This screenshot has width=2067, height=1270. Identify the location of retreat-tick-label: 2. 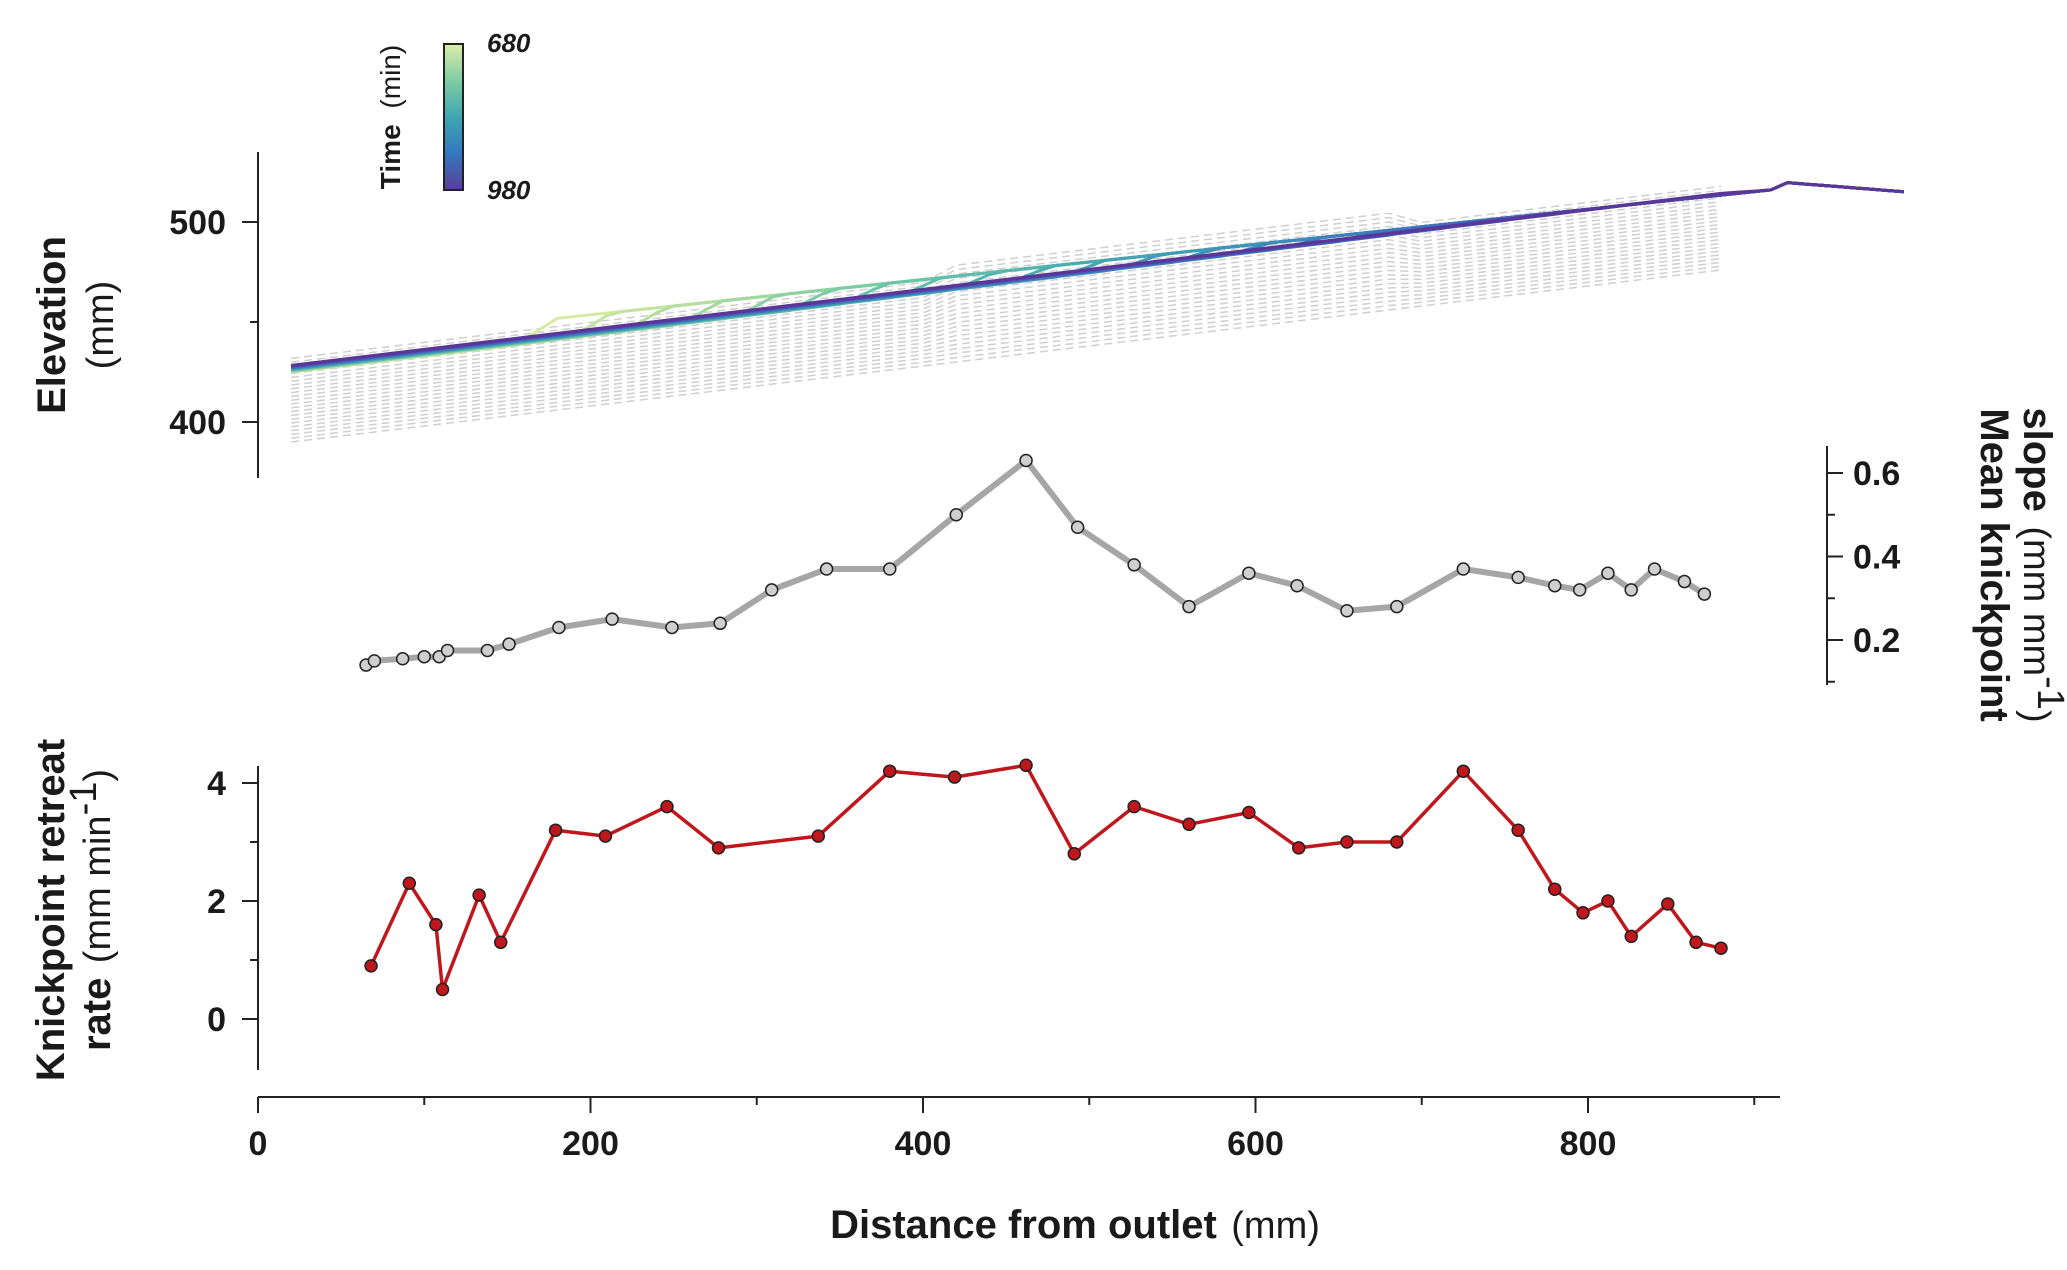
(216, 902).